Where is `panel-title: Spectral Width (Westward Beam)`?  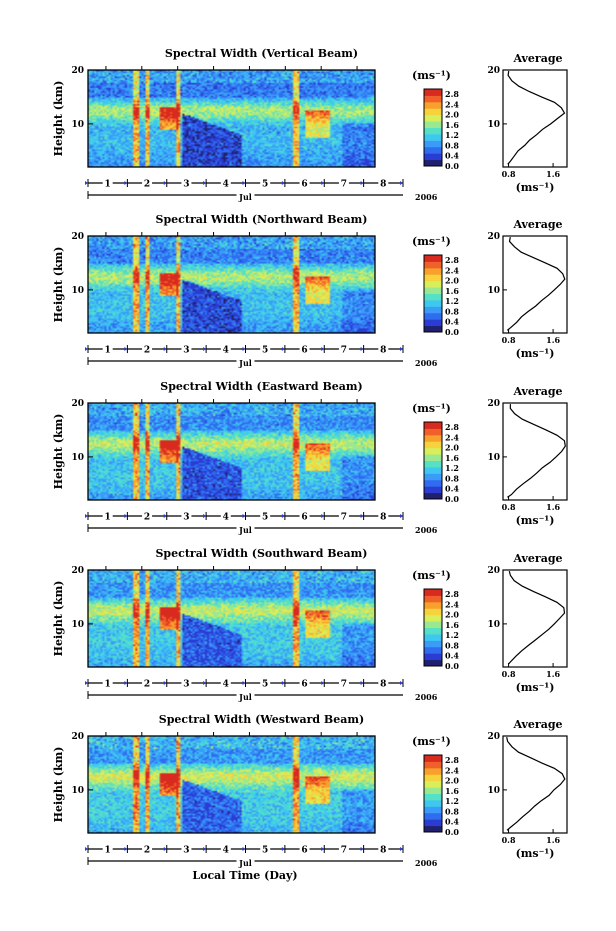
panel-title: Spectral Width (Westward Beam) is located at coordinates (261, 719).